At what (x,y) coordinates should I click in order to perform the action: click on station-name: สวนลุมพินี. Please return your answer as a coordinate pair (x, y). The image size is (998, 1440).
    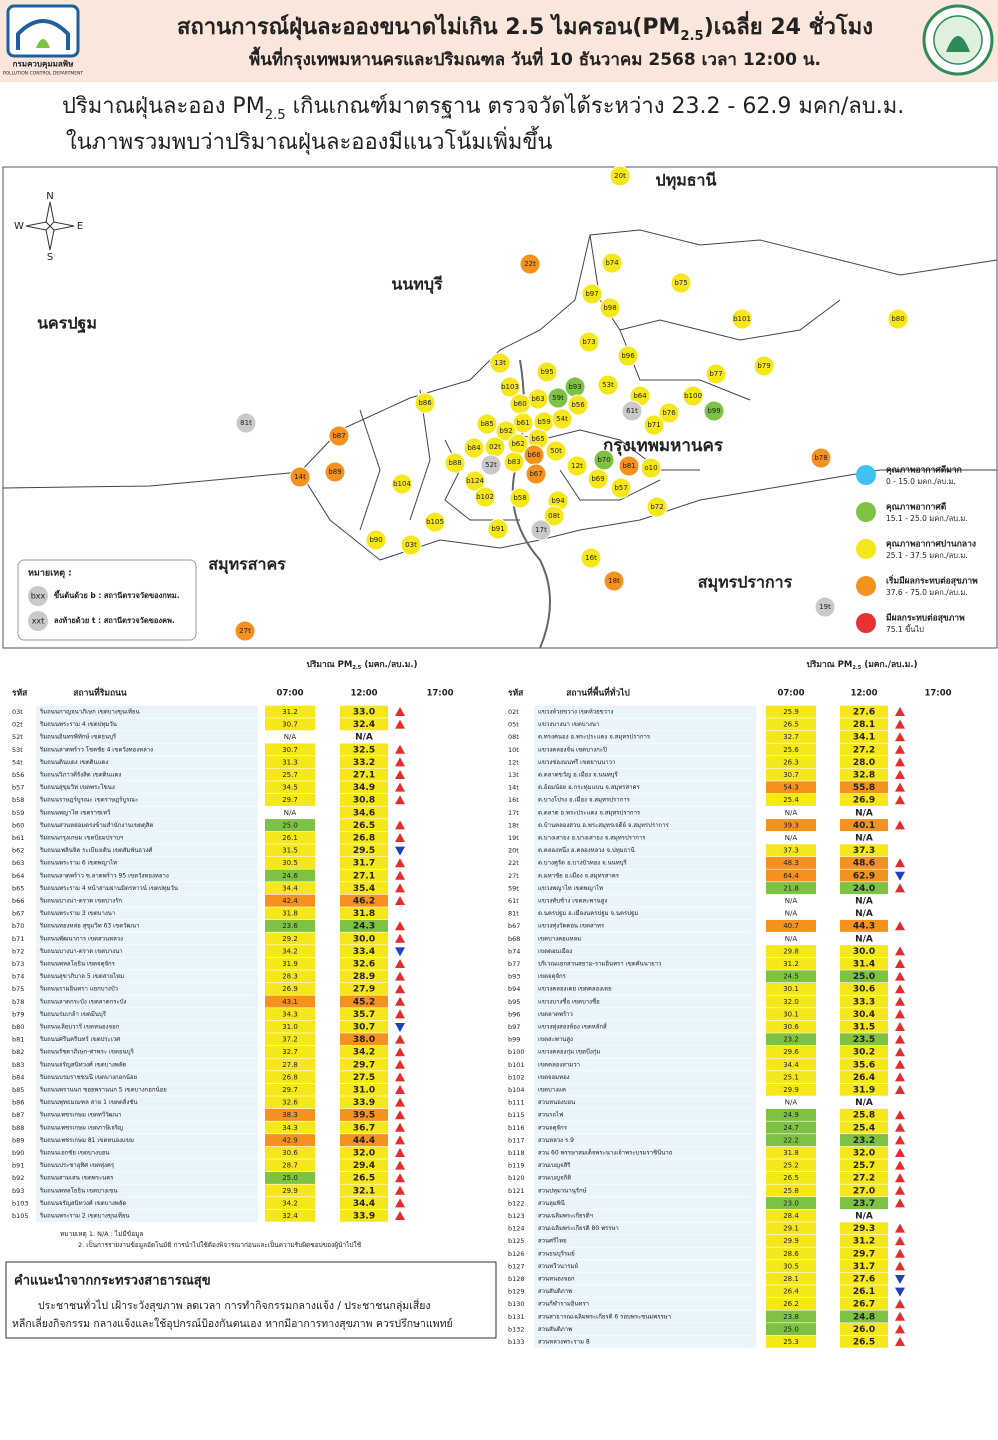
    Looking at the image, I should click on (551, 1203).